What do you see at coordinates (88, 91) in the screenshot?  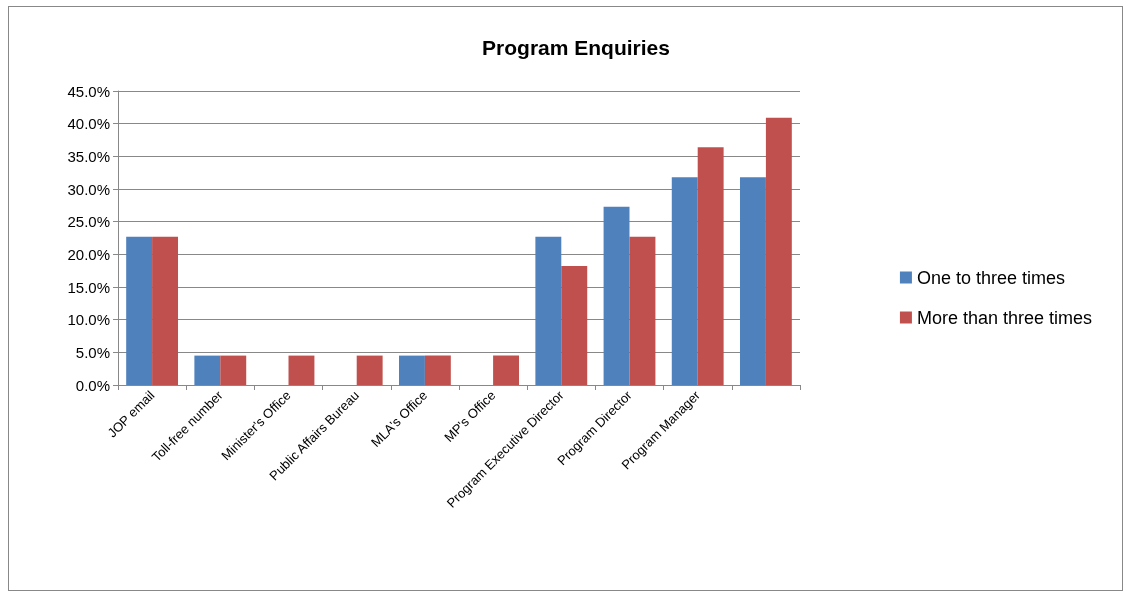 I see `y-tick-label: 45.0%` at bounding box center [88, 91].